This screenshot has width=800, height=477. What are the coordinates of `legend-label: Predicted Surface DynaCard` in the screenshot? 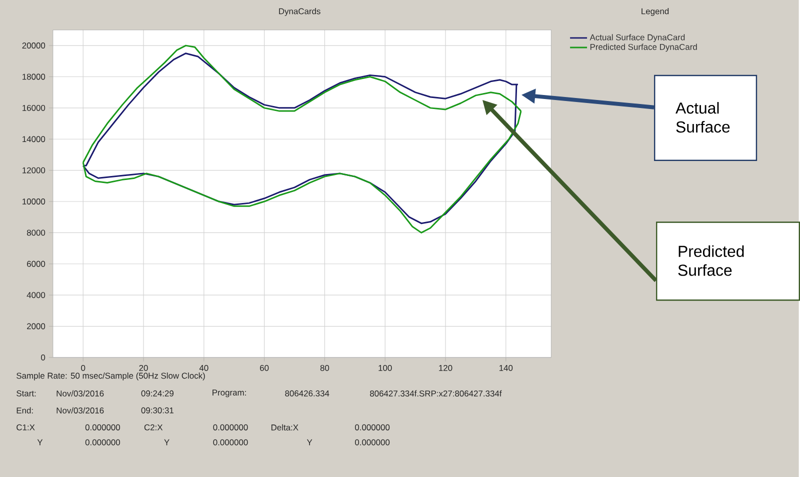 It's located at (643, 48).